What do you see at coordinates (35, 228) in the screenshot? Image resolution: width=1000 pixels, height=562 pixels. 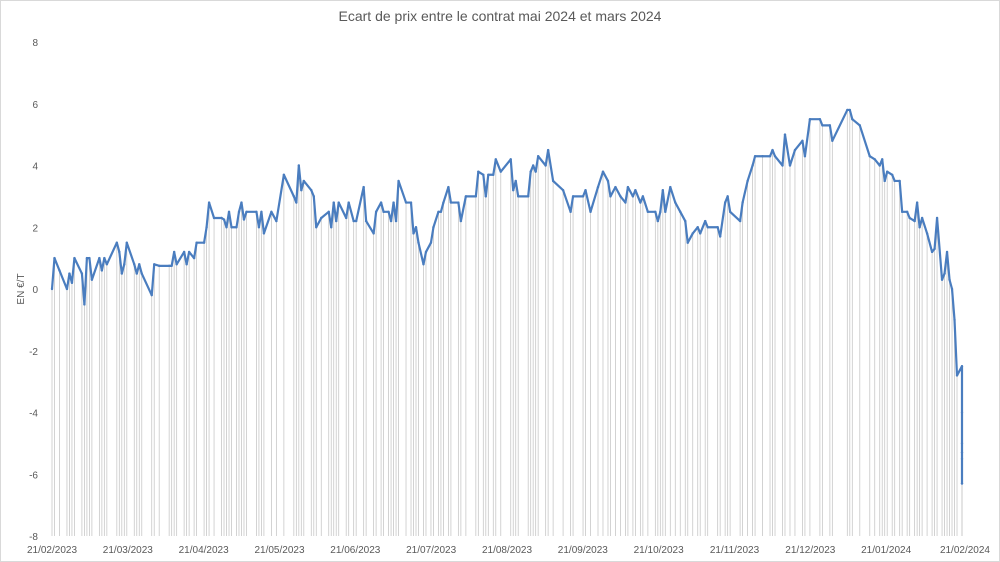 I see `y-tick-label: 2` at bounding box center [35, 228].